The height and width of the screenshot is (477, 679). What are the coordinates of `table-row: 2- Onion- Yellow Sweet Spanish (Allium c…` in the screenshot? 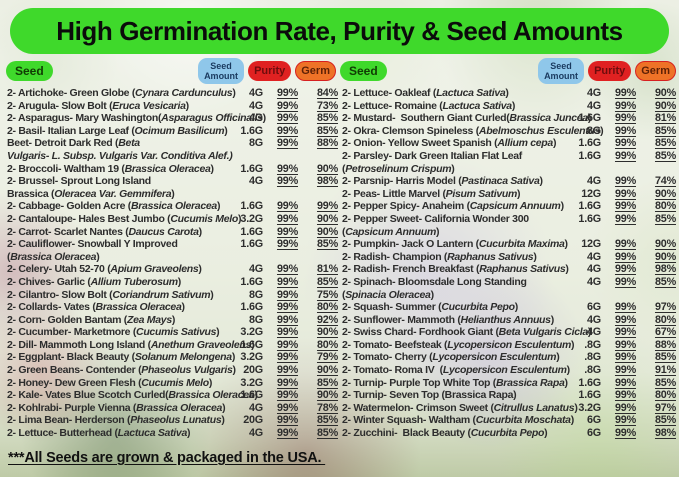 It's located at (509, 143).